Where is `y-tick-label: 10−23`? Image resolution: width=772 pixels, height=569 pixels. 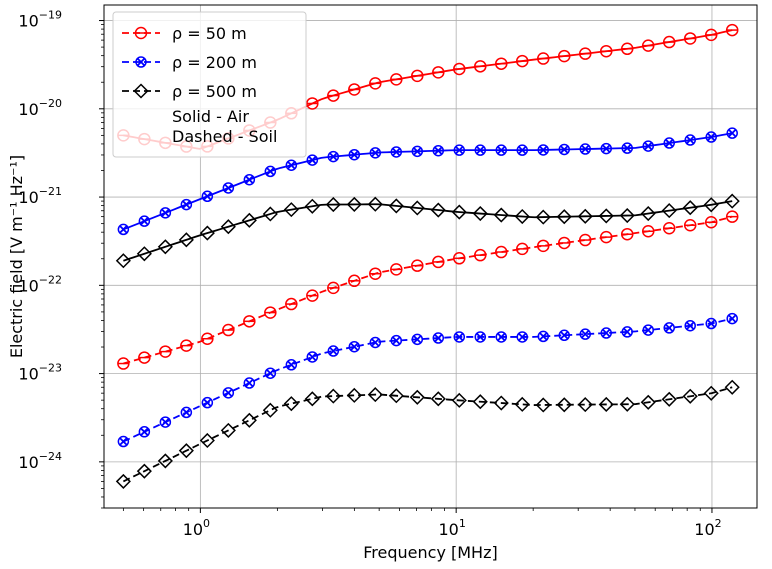
y-tick-label: 10−23 is located at coordinates (40, 373).